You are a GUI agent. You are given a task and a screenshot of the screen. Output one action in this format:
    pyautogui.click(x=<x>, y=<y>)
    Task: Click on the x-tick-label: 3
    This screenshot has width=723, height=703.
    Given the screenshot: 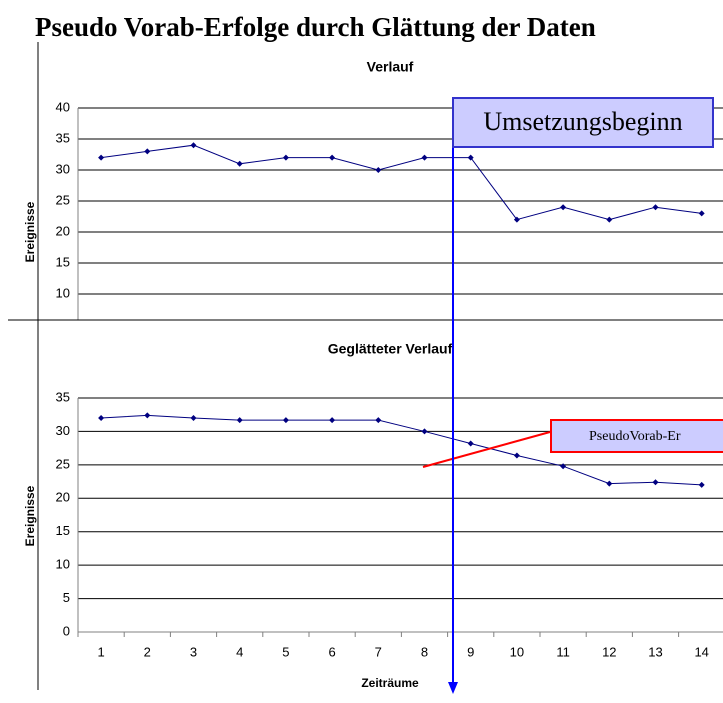 What is the action you would take?
    pyautogui.click(x=193, y=651)
    